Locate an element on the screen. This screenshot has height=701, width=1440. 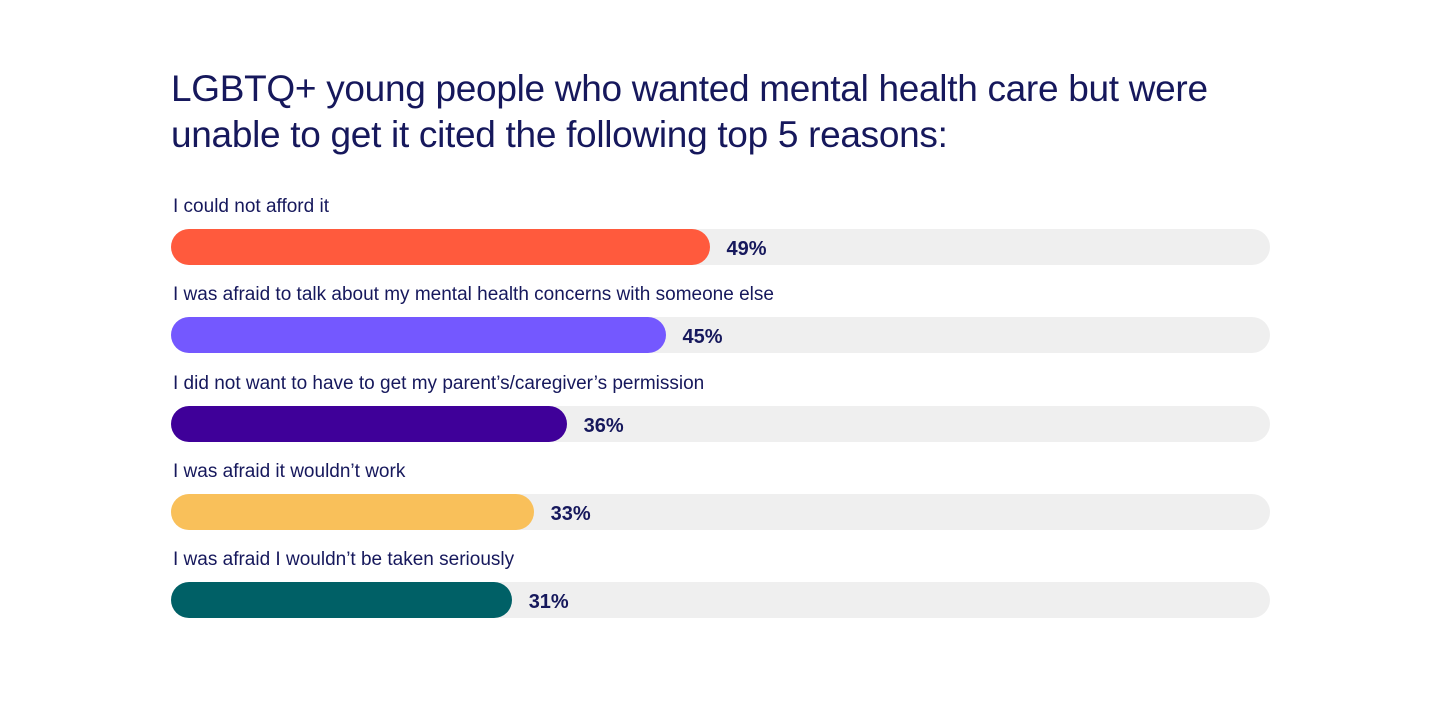
bar-track: 49% is located at coordinates (720, 247).